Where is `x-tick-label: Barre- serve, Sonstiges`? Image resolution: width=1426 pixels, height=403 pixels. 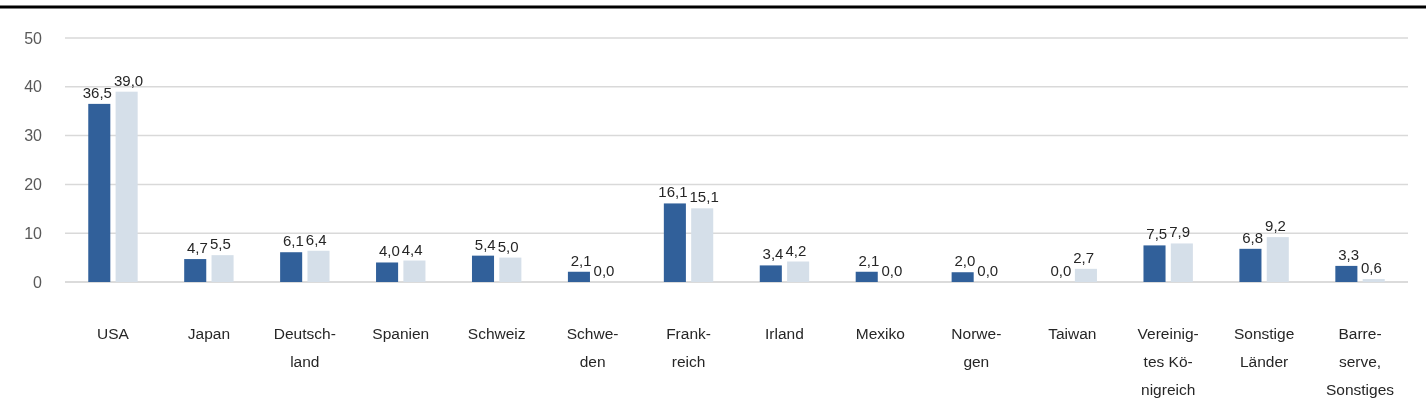 x-tick-label: Barre- serve, Sonstiges is located at coordinates (1360, 361).